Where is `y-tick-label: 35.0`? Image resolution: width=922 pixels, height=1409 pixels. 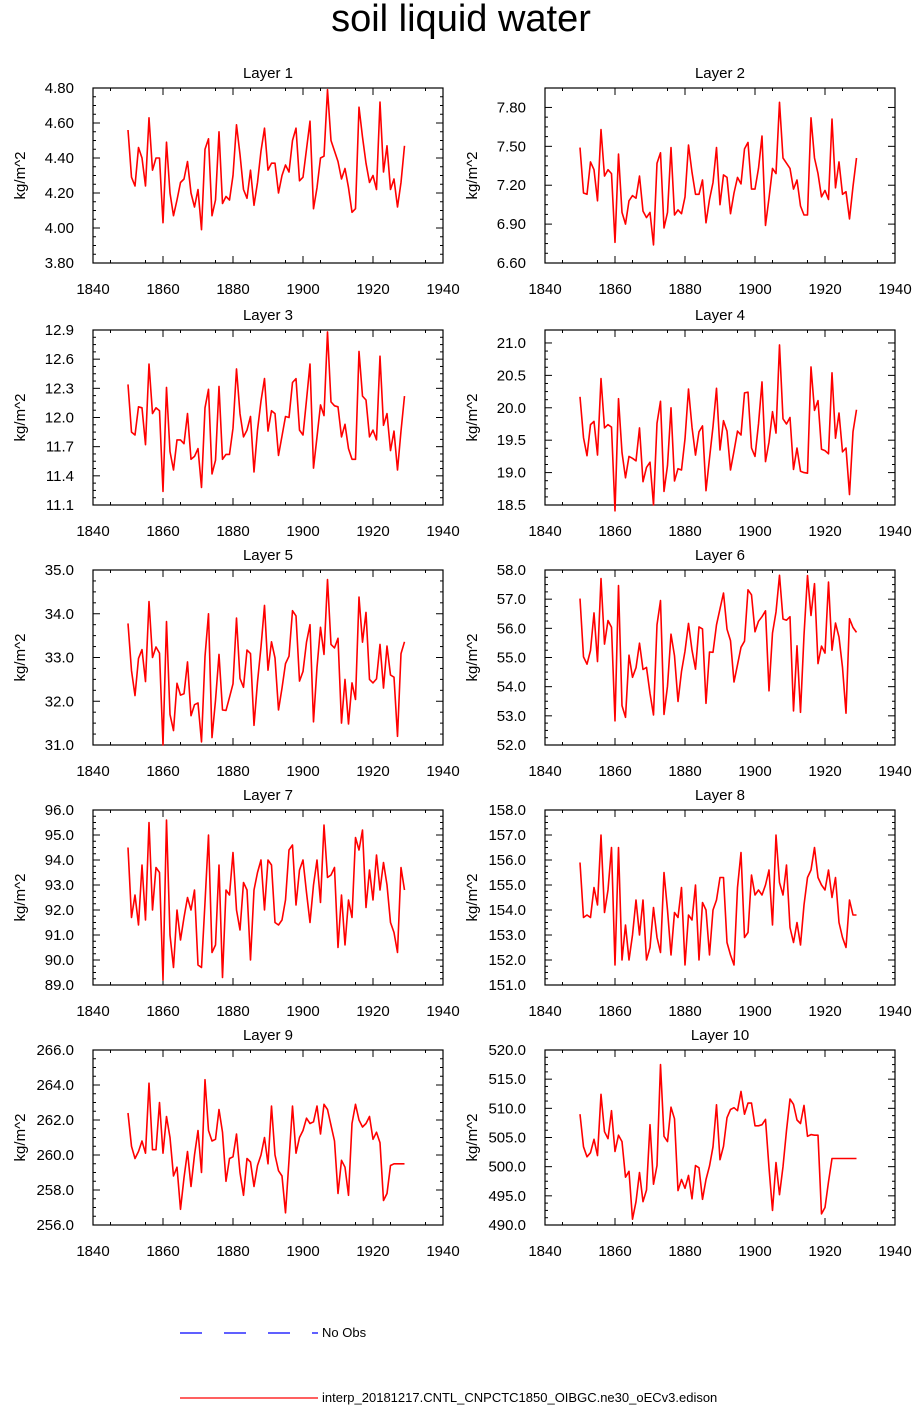
y-tick-label: 35.0 is located at coordinates (59, 570).